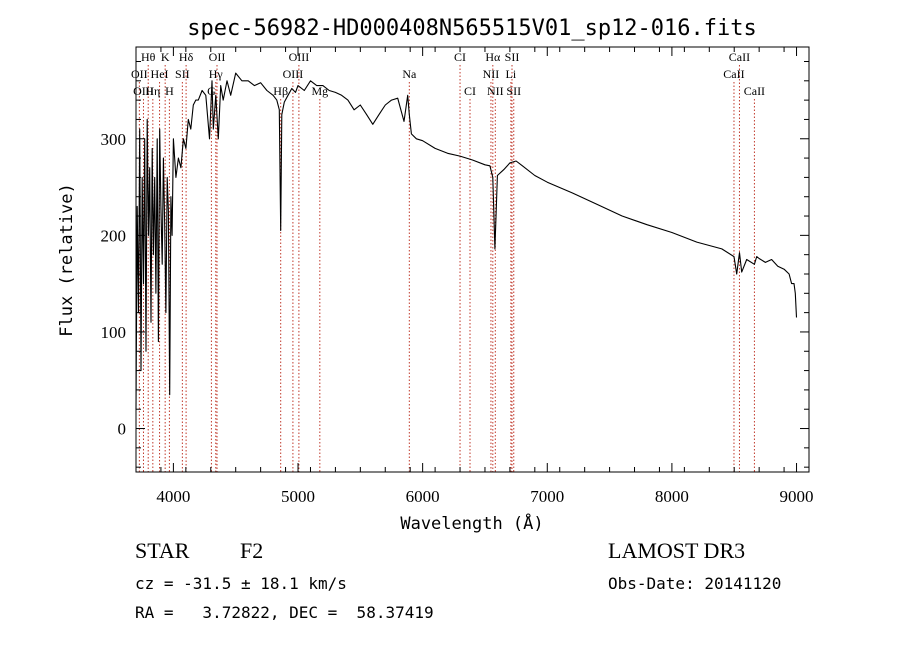 This screenshot has width=900, height=649. What do you see at coordinates (672, 496) in the screenshot?
I see `x-tick-label-4: 8000` at bounding box center [672, 496].